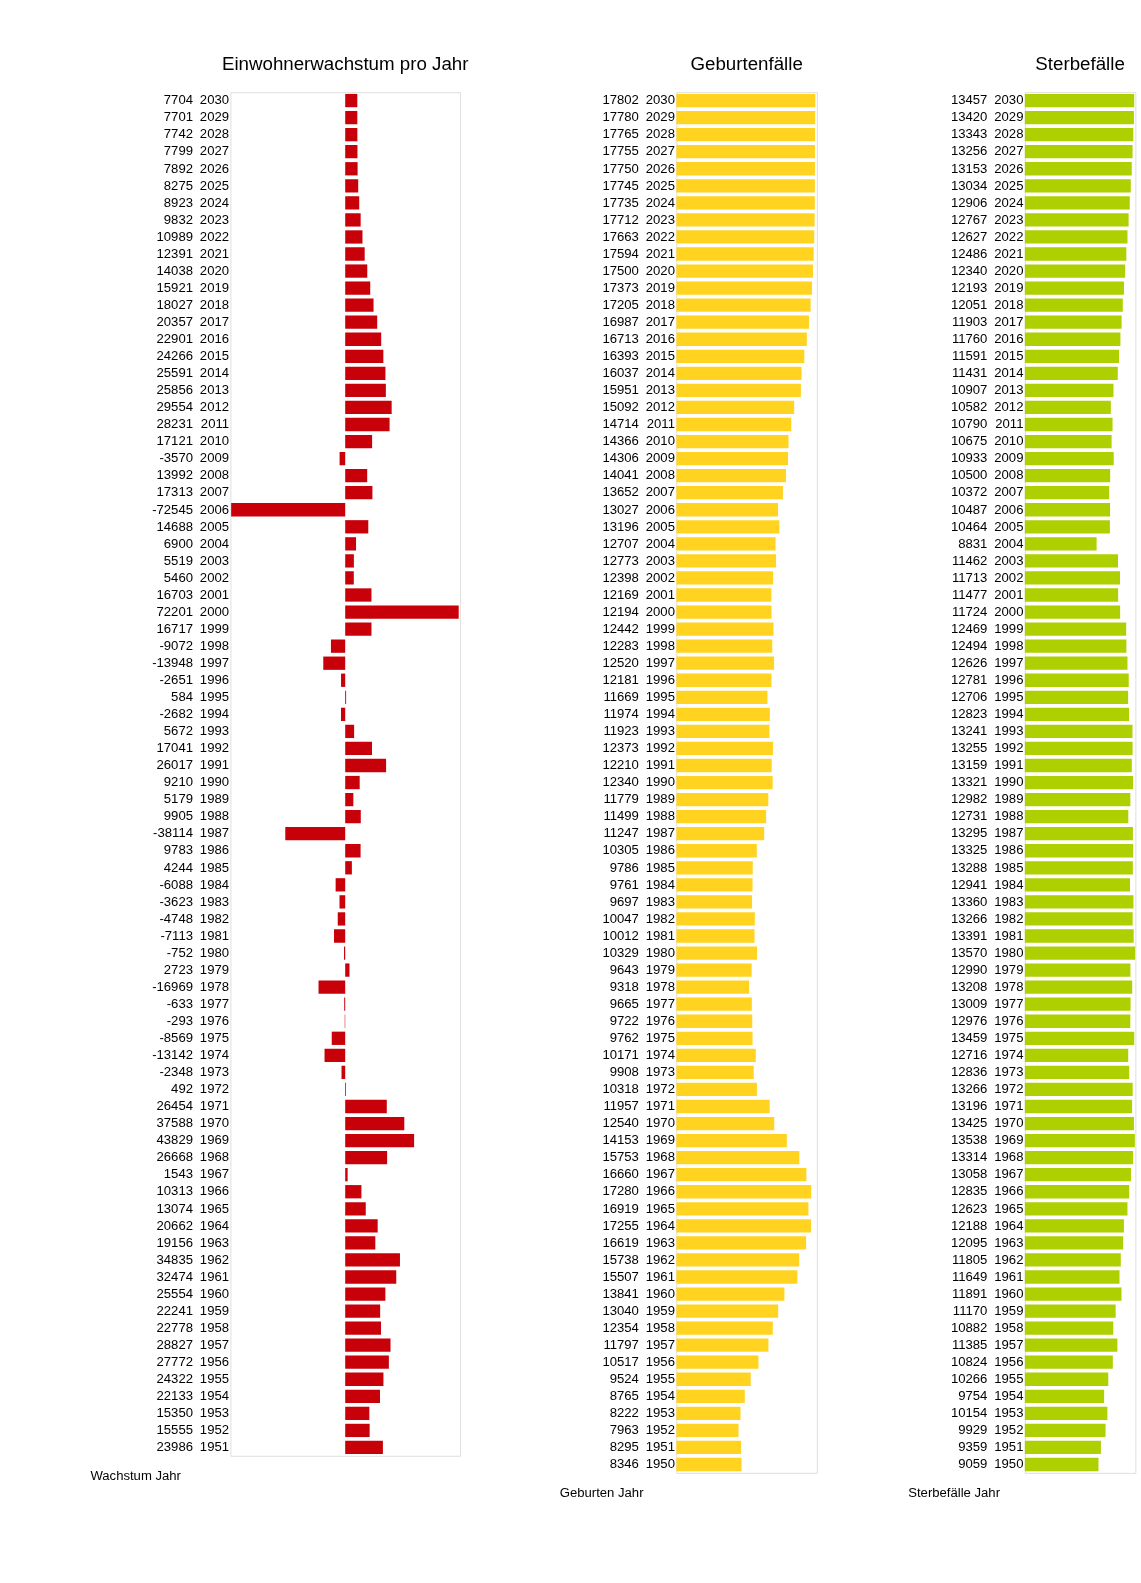 The width and height of the screenshot is (1141, 1583). I want to click on data-label: 11462, so click(969, 560).